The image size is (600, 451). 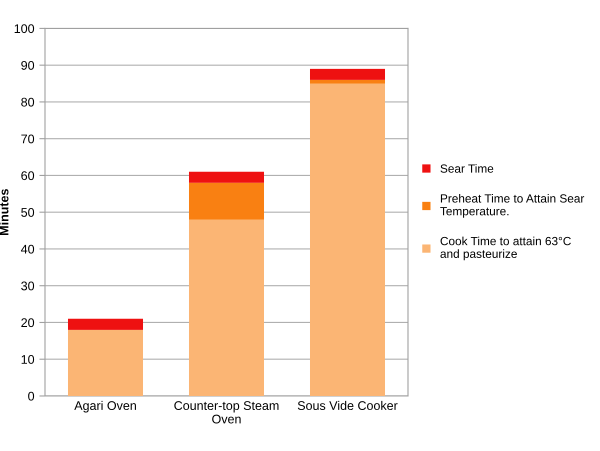 What do you see at coordinates (505, 248) in the screenshot?
I see `legend-label: Cook Time to attain 63°C and pasteurize` at bounding box center [505, 248].